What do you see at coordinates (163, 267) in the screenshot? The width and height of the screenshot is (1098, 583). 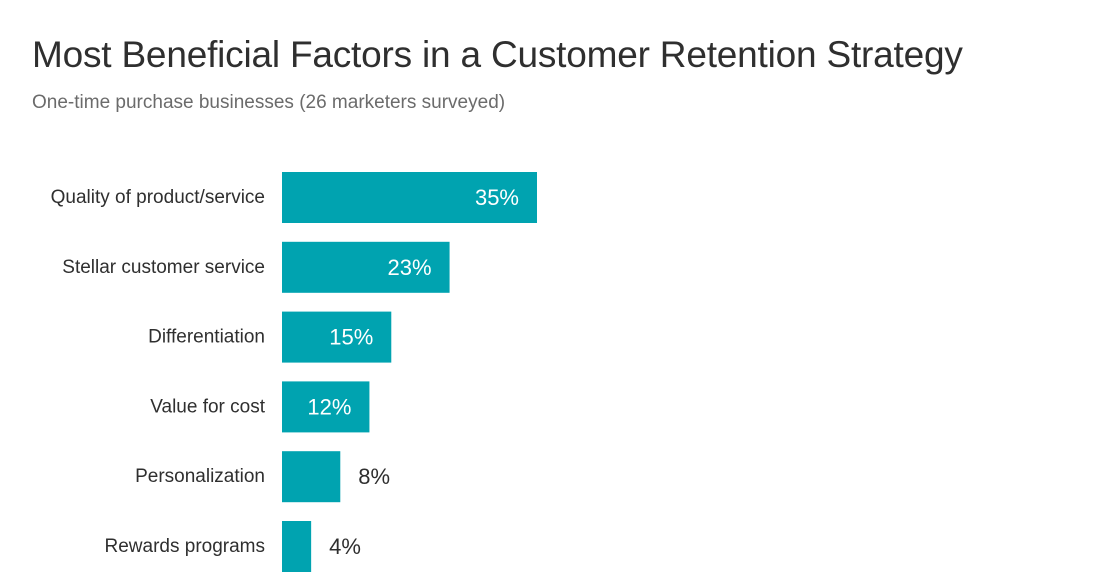 I see `category-label-1: Stellar customer service` at bounding box center [163, 267].